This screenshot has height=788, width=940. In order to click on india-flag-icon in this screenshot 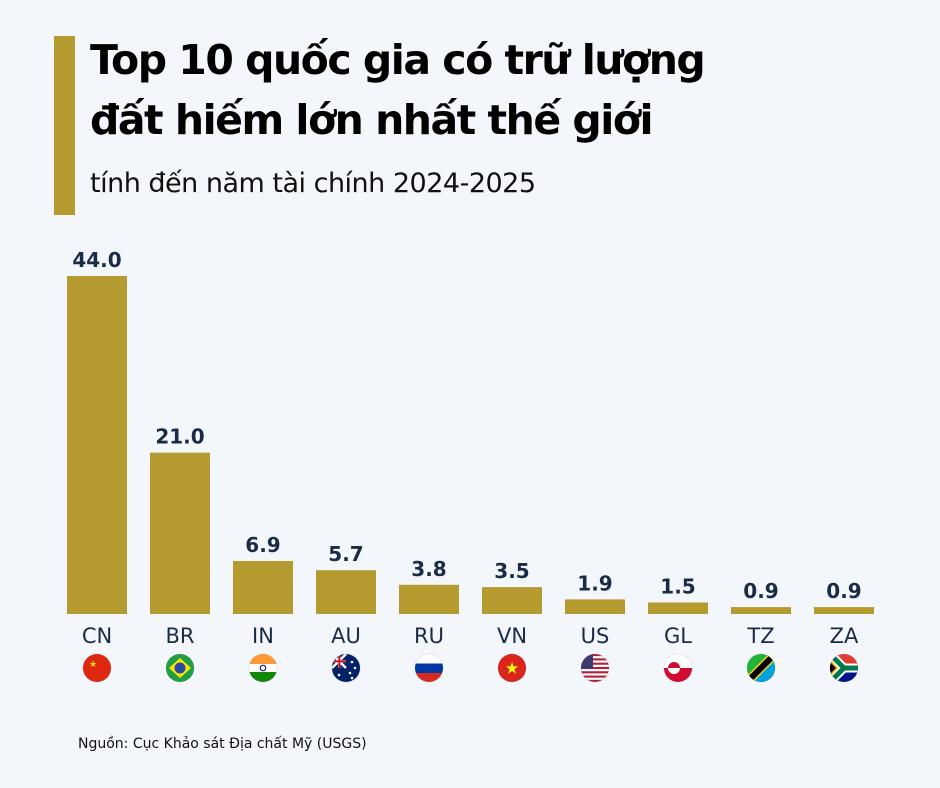, I will do `click(263, 668)`.